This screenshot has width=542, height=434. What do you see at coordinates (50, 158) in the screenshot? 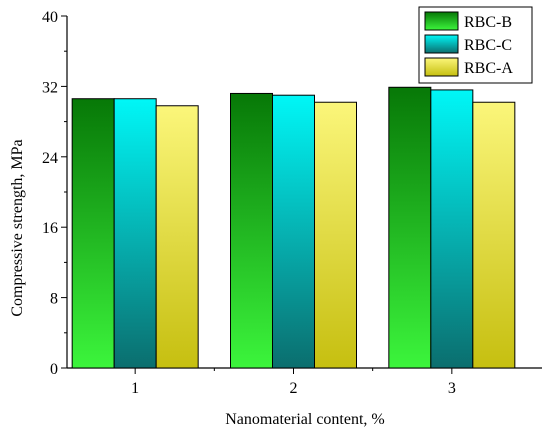
I see `y-tick-label: 24` at bounding box center [50, 158].